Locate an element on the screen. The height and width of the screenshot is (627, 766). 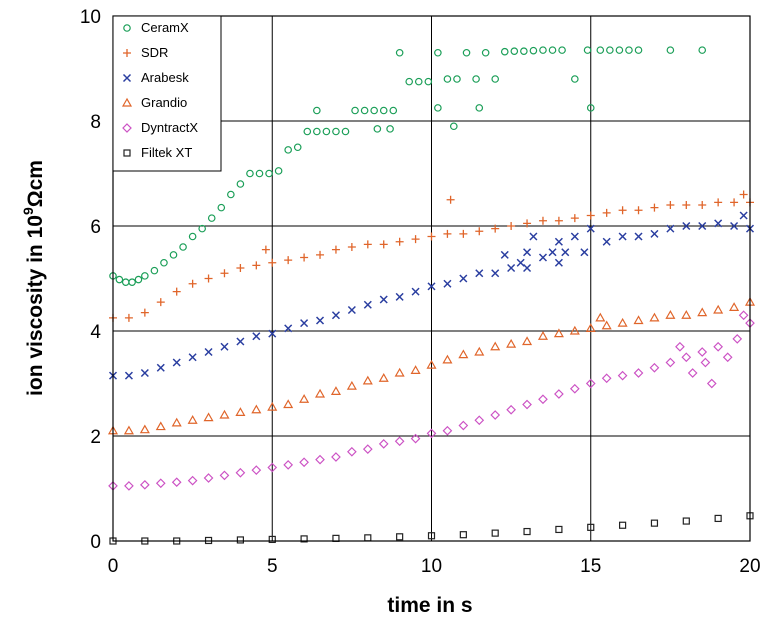
x-tick-label: 5 is located at coordinates (272, 566).